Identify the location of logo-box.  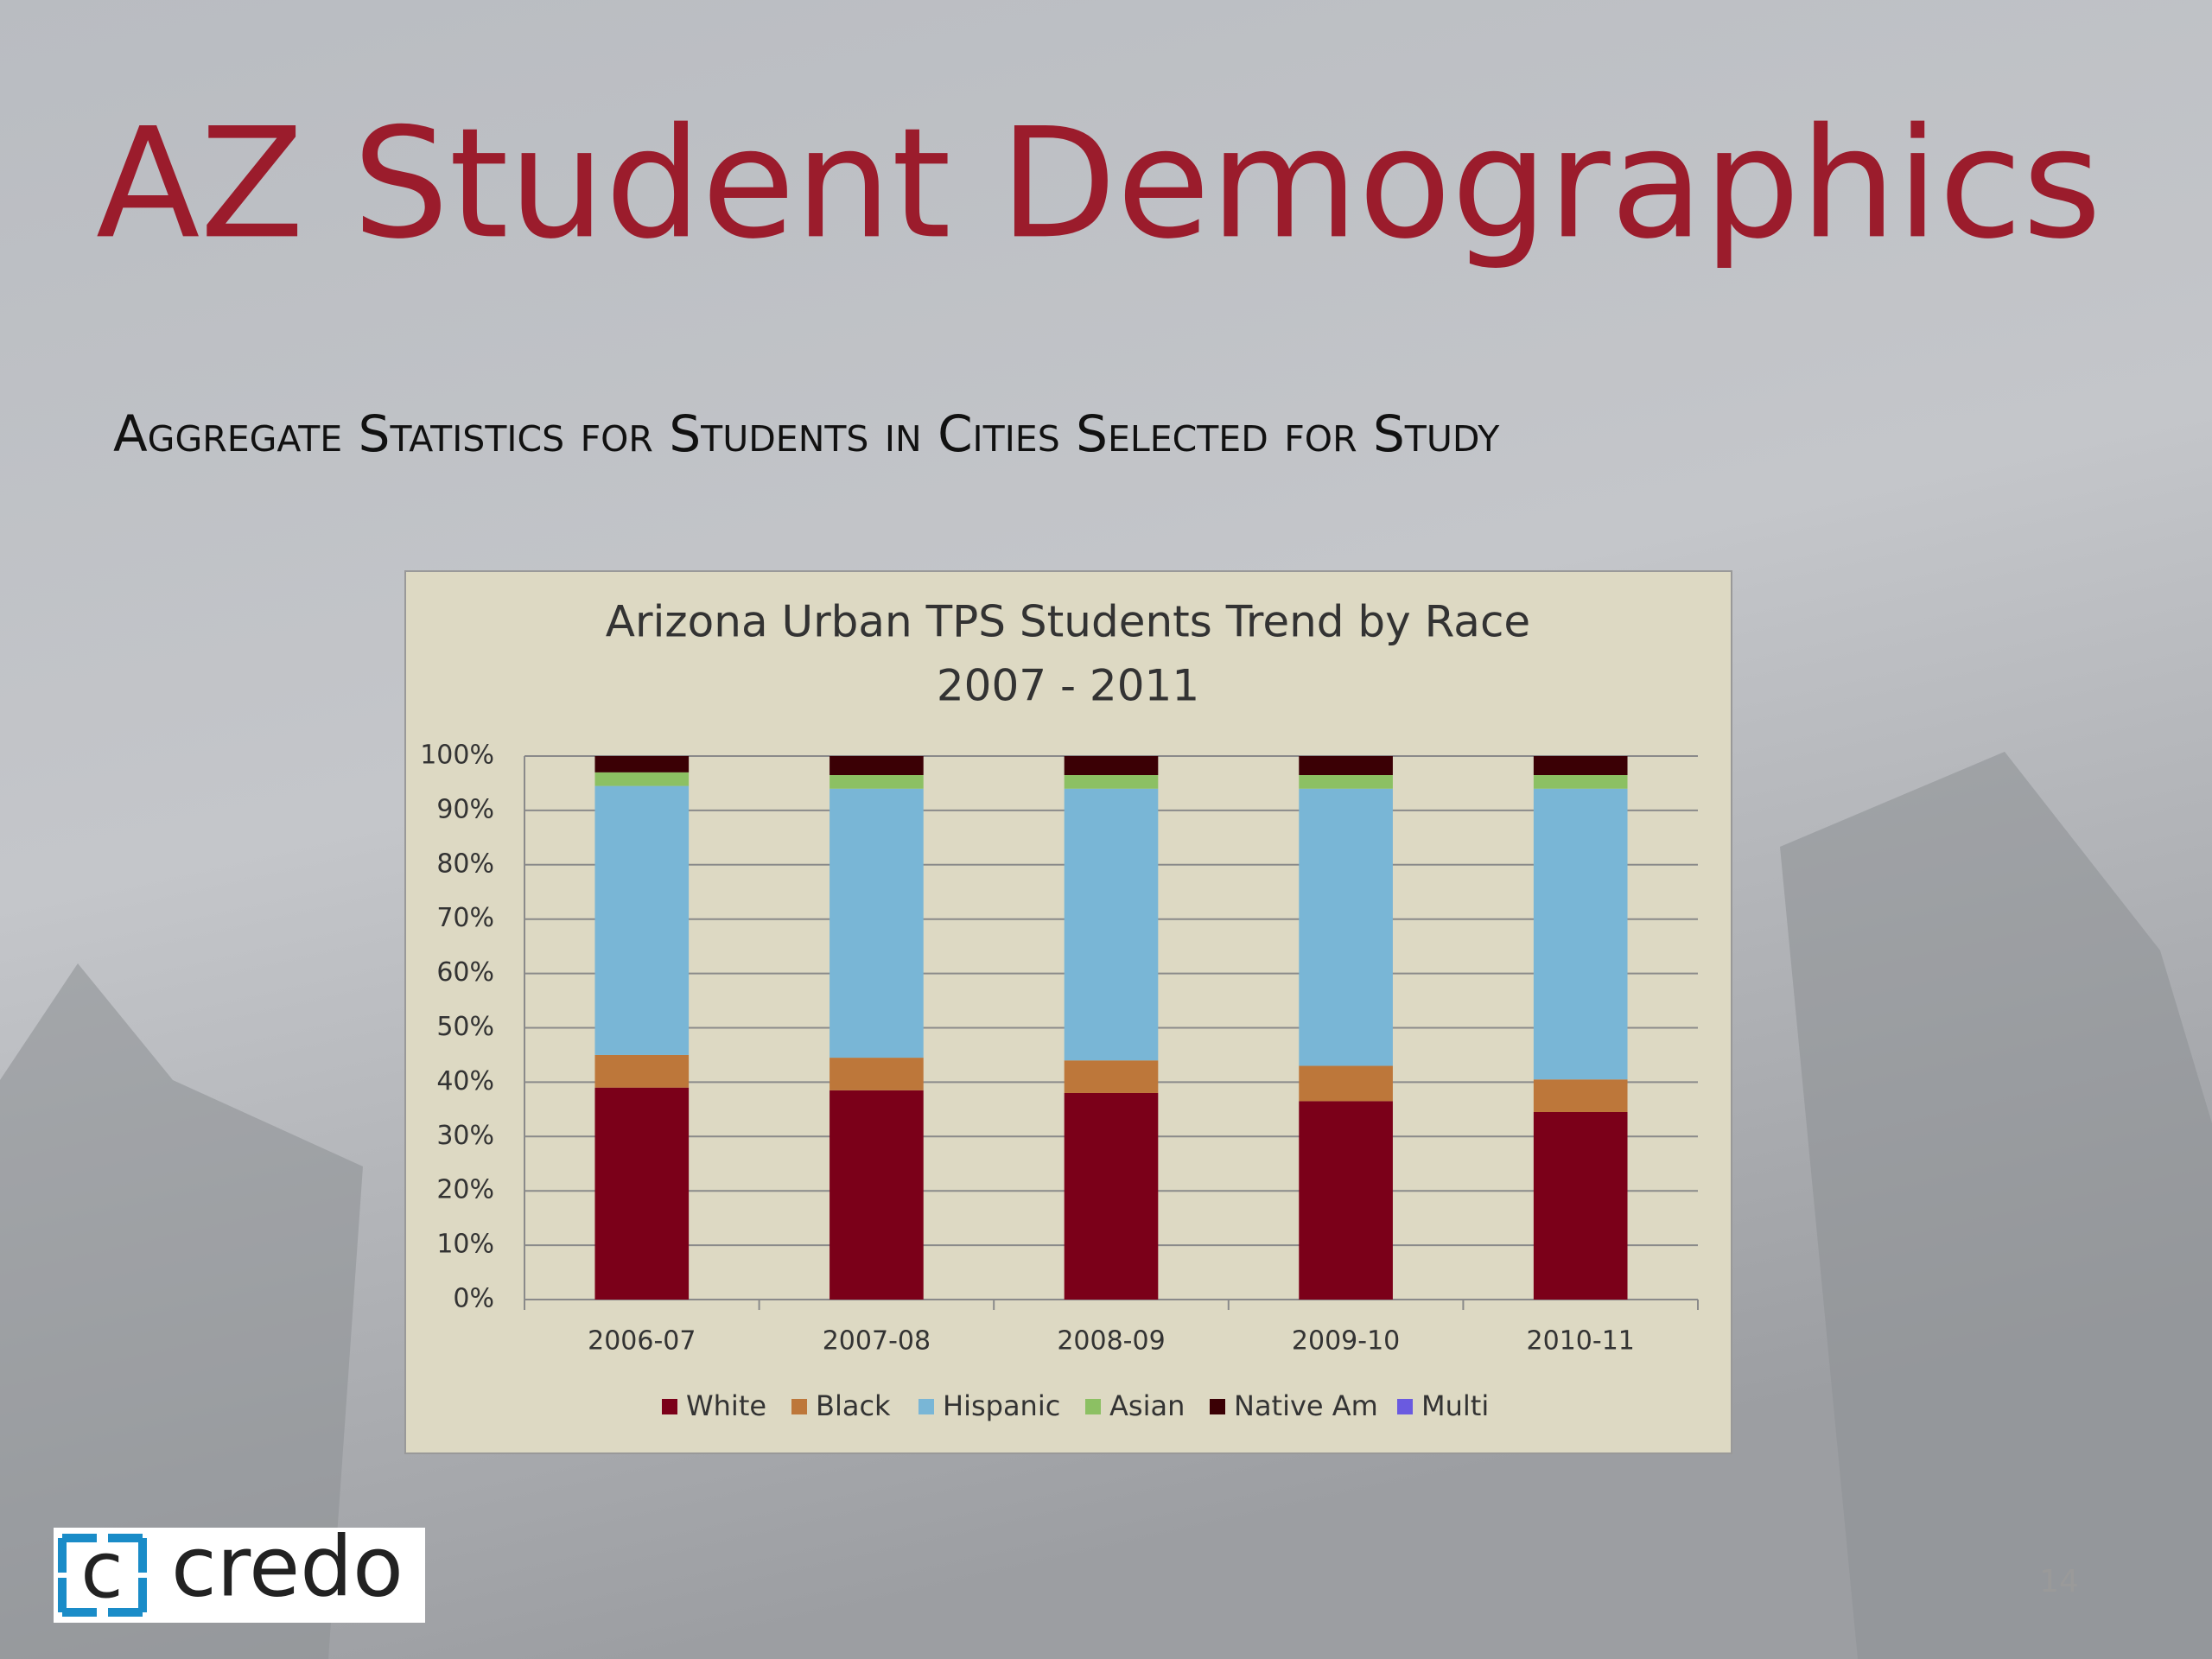
(239, 1575).